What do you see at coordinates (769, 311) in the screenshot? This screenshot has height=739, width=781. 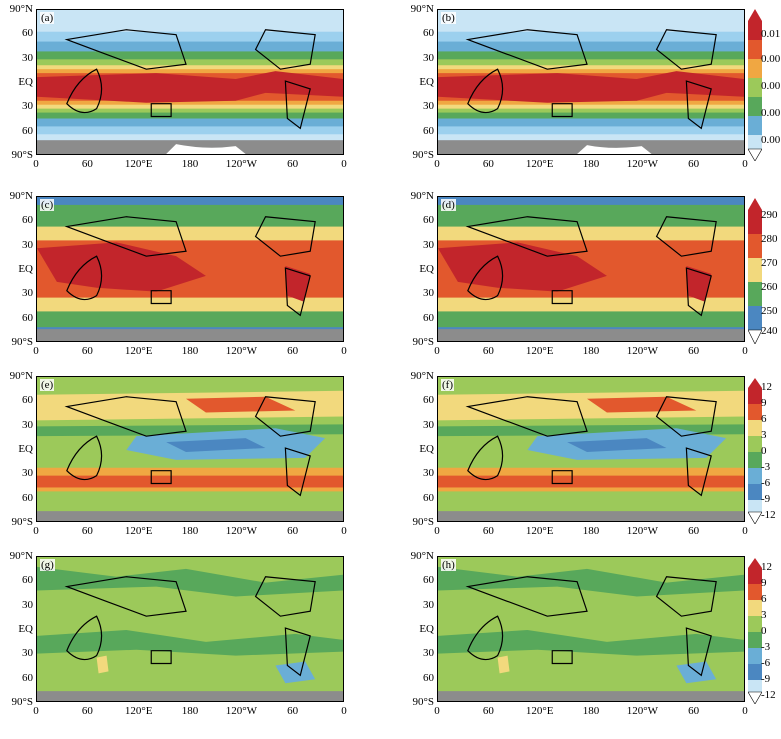 I see `colorbar-tick-label: 250` at bounding box center [769, 311].